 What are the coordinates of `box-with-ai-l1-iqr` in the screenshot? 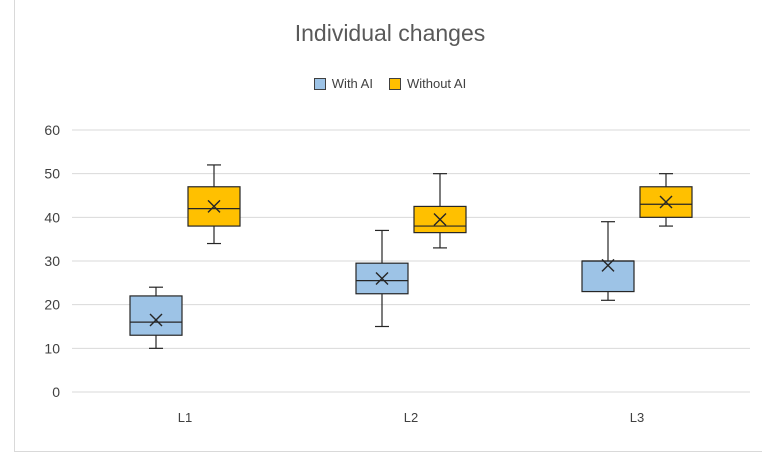 It's located at (156, 315).